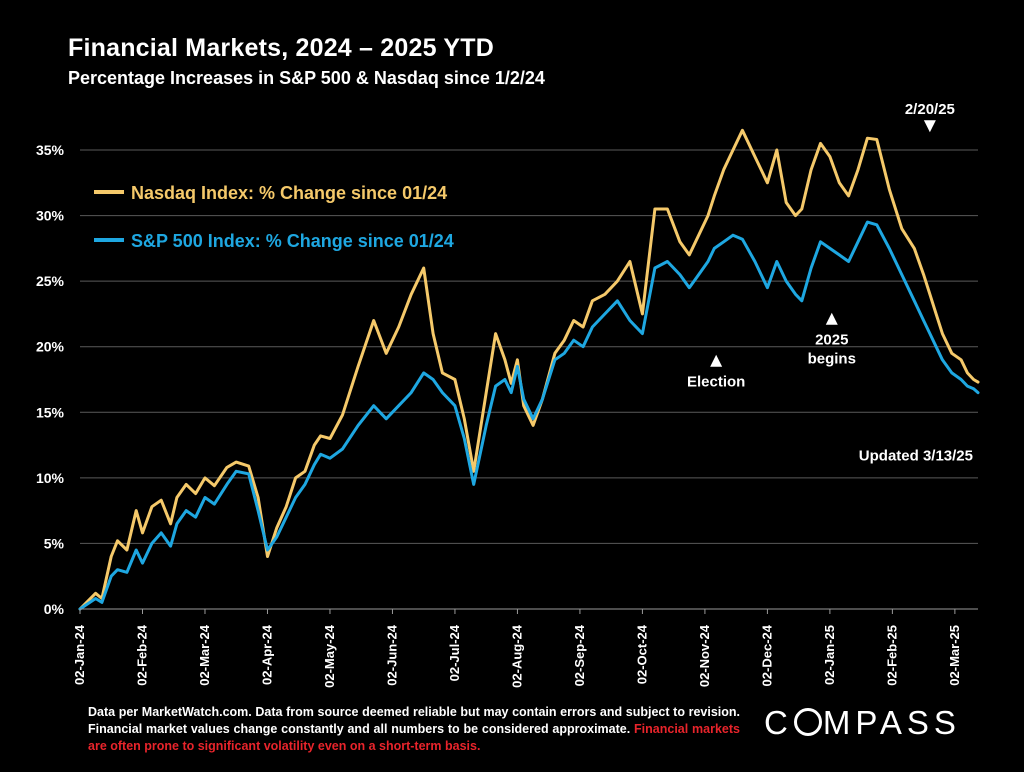 The height and width of the screenshot is (772, 1024). I want to click on annotation-2-20-25-arrow, so click(929, 126).